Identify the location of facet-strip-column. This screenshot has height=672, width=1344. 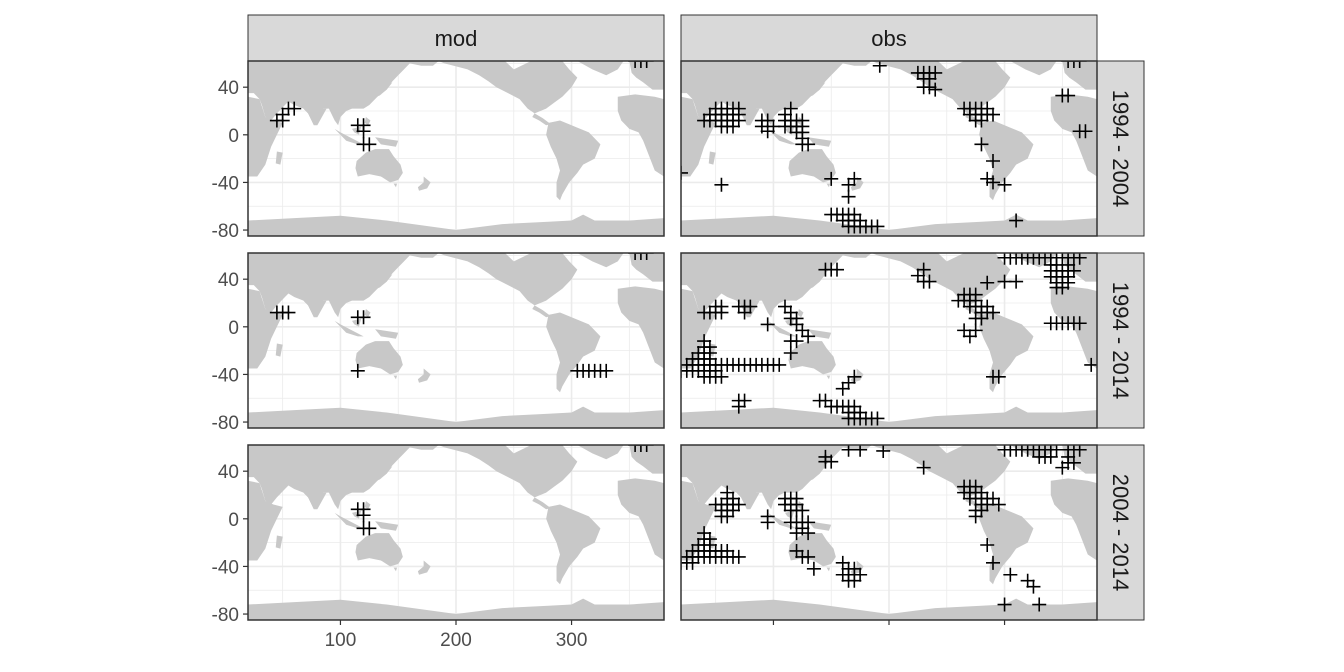
(889, 38).